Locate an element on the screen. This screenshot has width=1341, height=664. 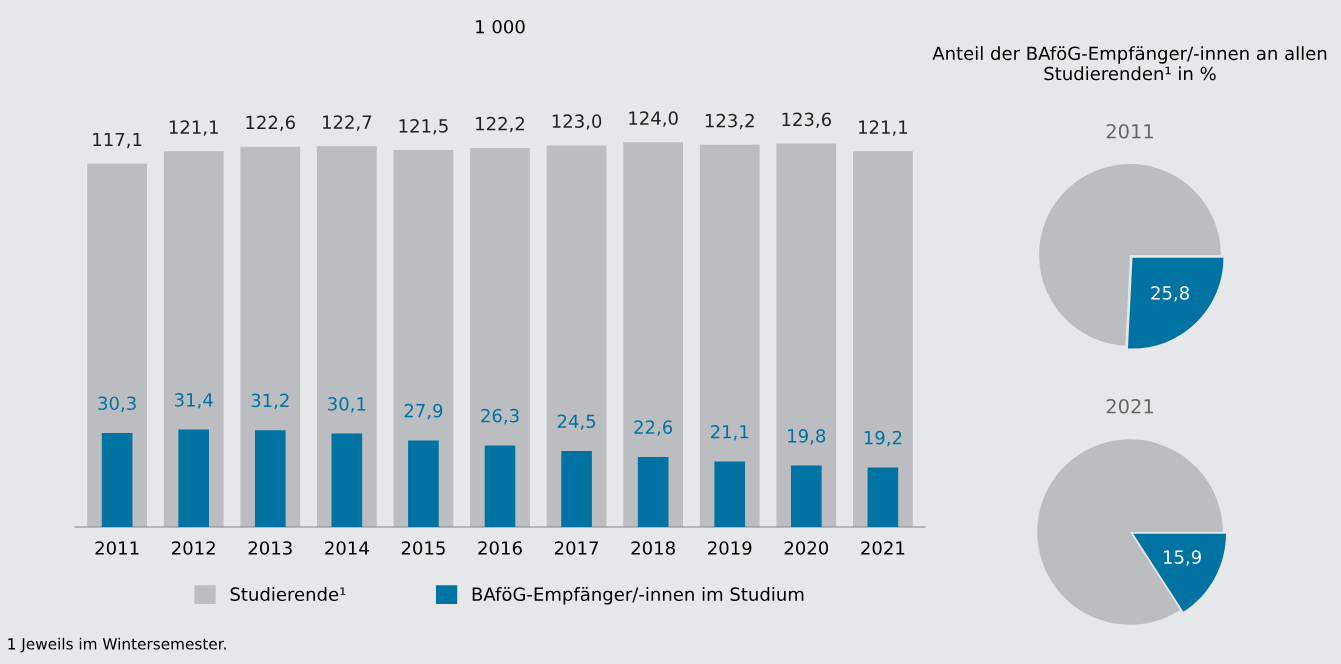
legend-label: BAföG-Empfänger/-innen im Studium is located at coordinates (638, 596).